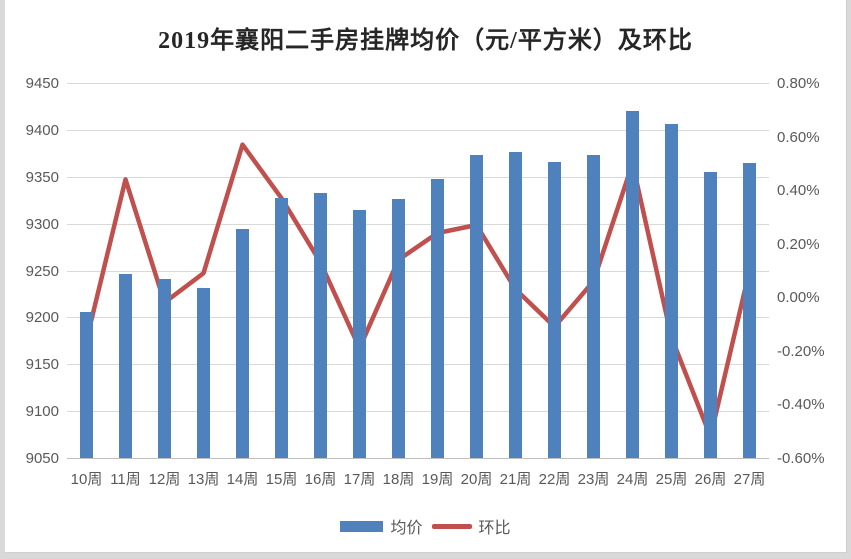 This screenshot has height=559, width=851. Describe the element at coordinates (320, 325) in the screenshot. I see `bar-16周` at that location.